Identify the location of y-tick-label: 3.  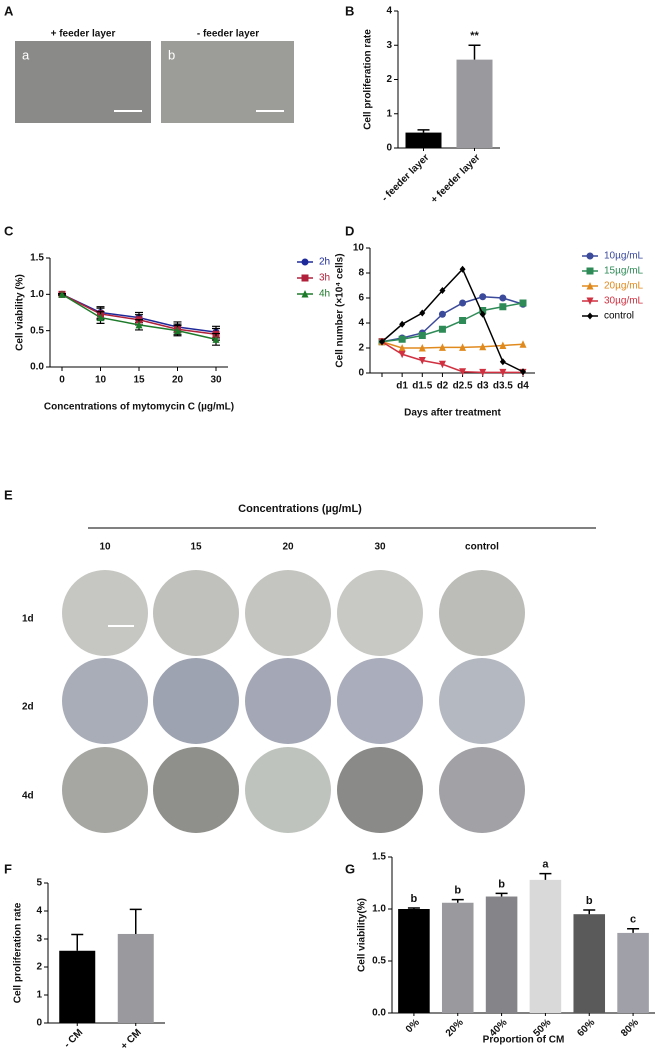
(39, 939).